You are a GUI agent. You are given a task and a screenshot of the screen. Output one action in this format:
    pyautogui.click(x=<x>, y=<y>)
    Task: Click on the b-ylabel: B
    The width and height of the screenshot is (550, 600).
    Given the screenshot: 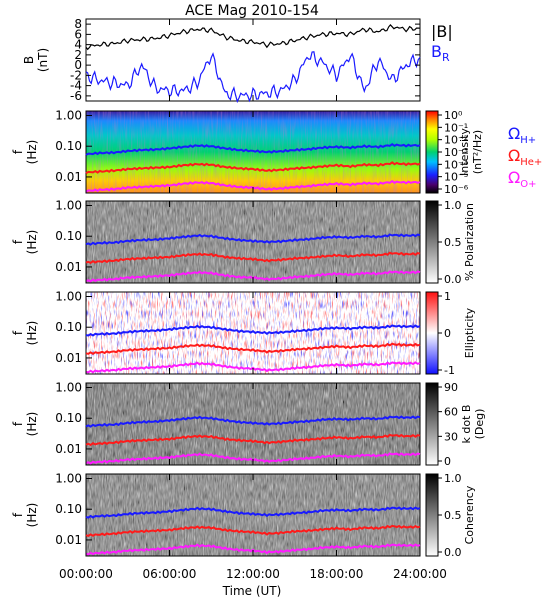 What is the action you would take?
    pyautogui.click(x=29, y=60)
    